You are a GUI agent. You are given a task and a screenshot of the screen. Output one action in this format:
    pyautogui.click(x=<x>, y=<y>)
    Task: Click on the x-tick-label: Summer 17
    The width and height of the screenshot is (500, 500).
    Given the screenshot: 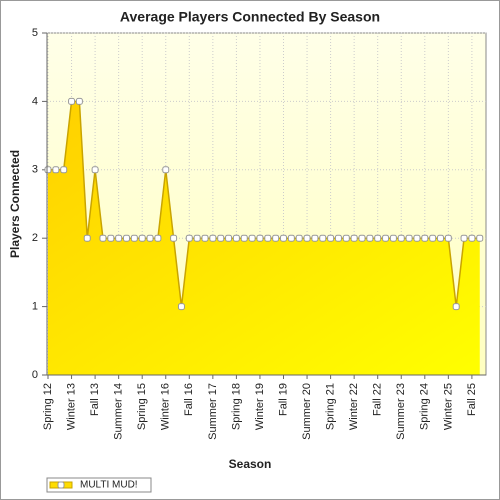 What is the action you would take?
    pyautogui.click(x=213, y=411)
    